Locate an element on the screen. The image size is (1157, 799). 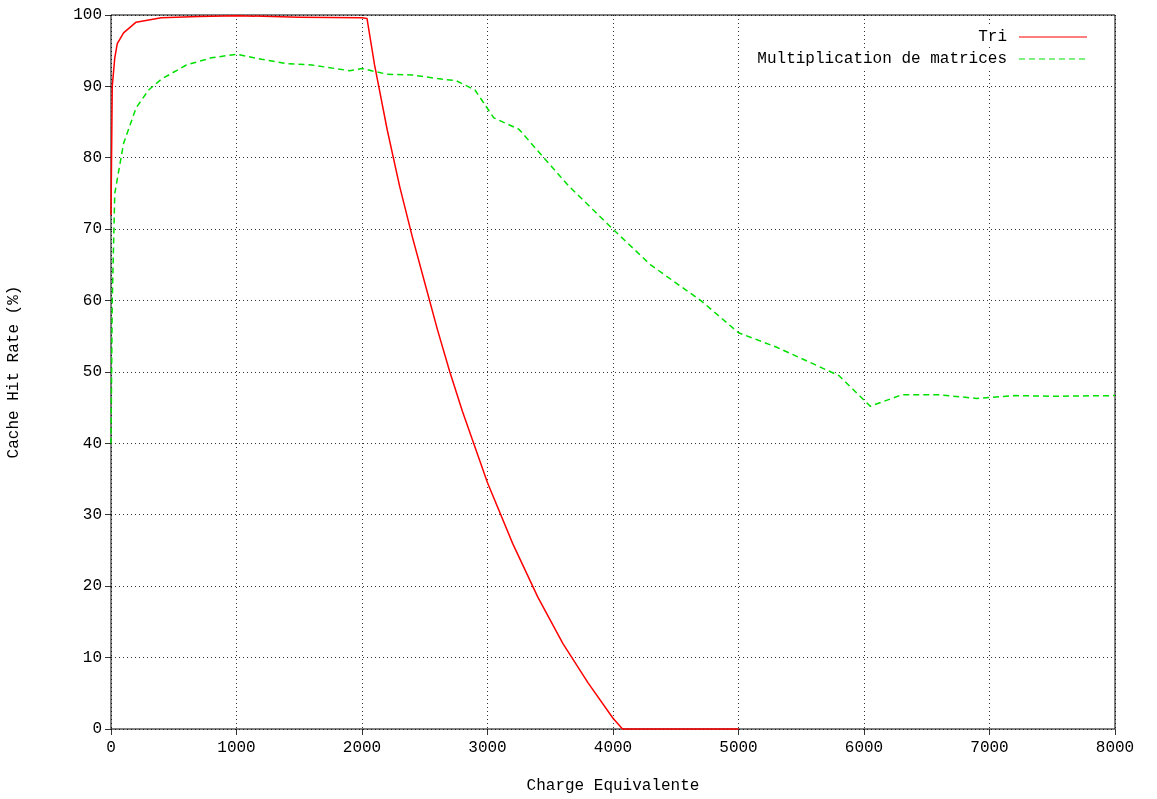
y-tick-label: 80 is located at coordinates (92, 158).